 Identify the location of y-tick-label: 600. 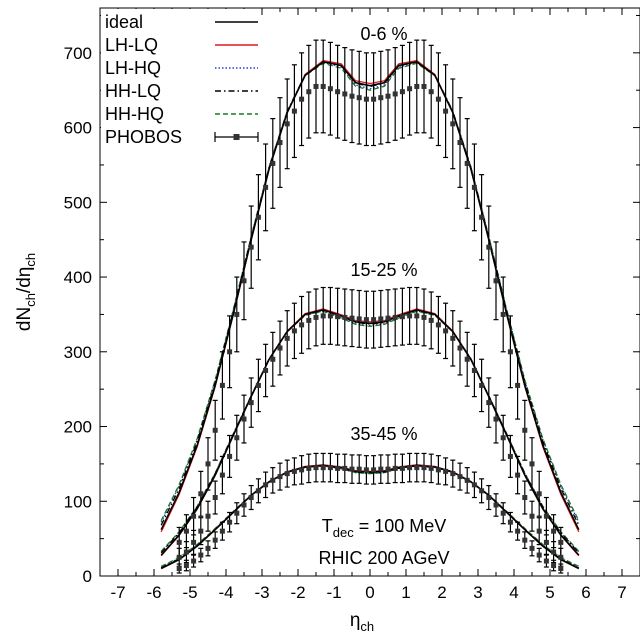
(78, 128).